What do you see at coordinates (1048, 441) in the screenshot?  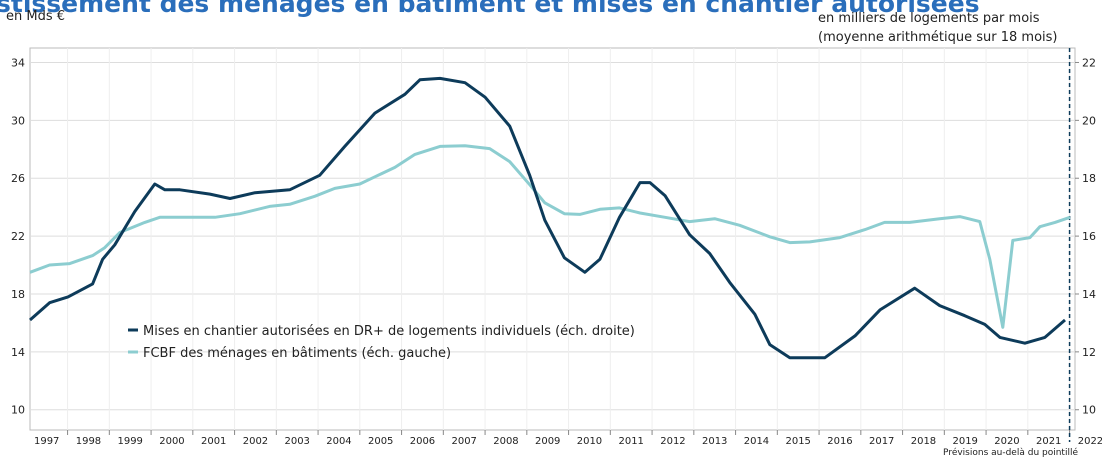 I see `x-tick-label: 2021` at bounding box center [1048, 441].